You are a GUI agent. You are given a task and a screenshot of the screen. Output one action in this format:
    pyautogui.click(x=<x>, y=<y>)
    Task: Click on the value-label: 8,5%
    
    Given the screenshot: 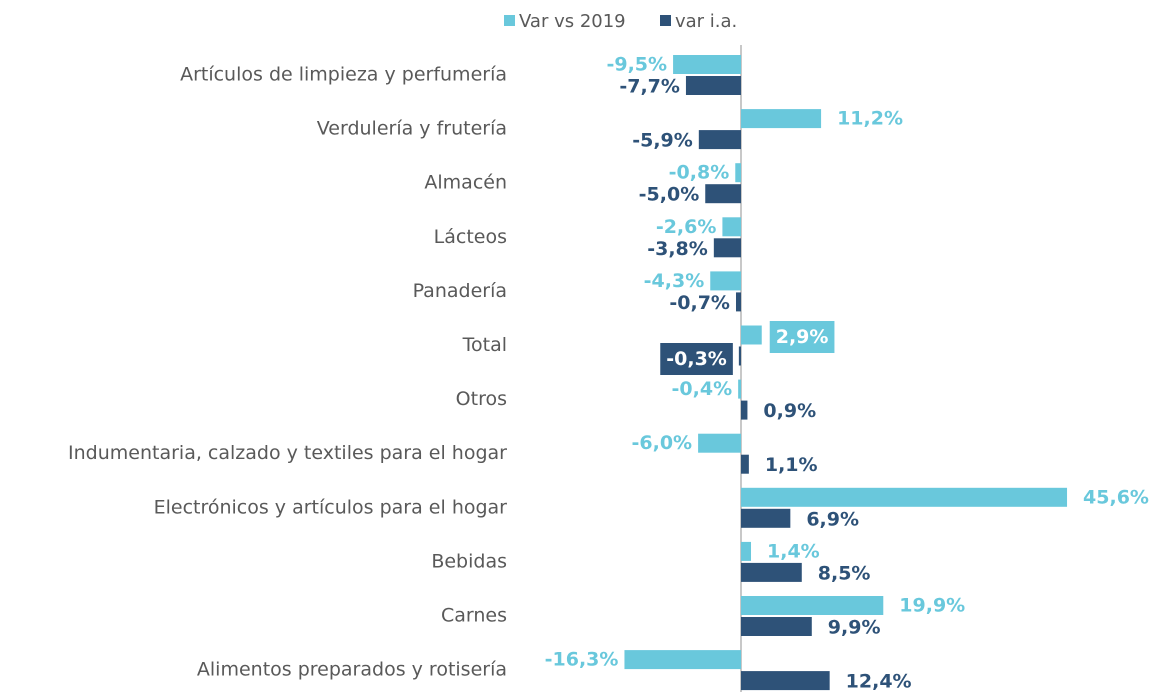 What is the action you would take?
    pyautogui.click(x=844, y=573)
    